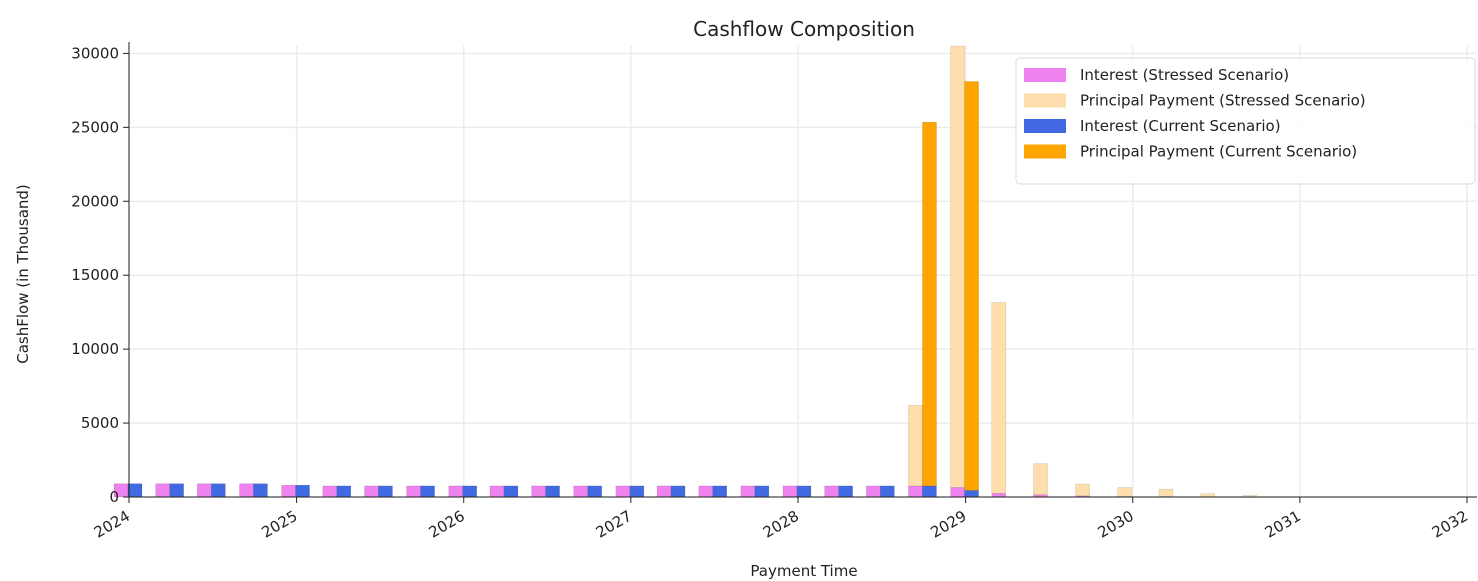 This screenshot has height=581, width=1478. I want to click on y-axis-label: CashFlow (in Thousand), so click(23, 274).